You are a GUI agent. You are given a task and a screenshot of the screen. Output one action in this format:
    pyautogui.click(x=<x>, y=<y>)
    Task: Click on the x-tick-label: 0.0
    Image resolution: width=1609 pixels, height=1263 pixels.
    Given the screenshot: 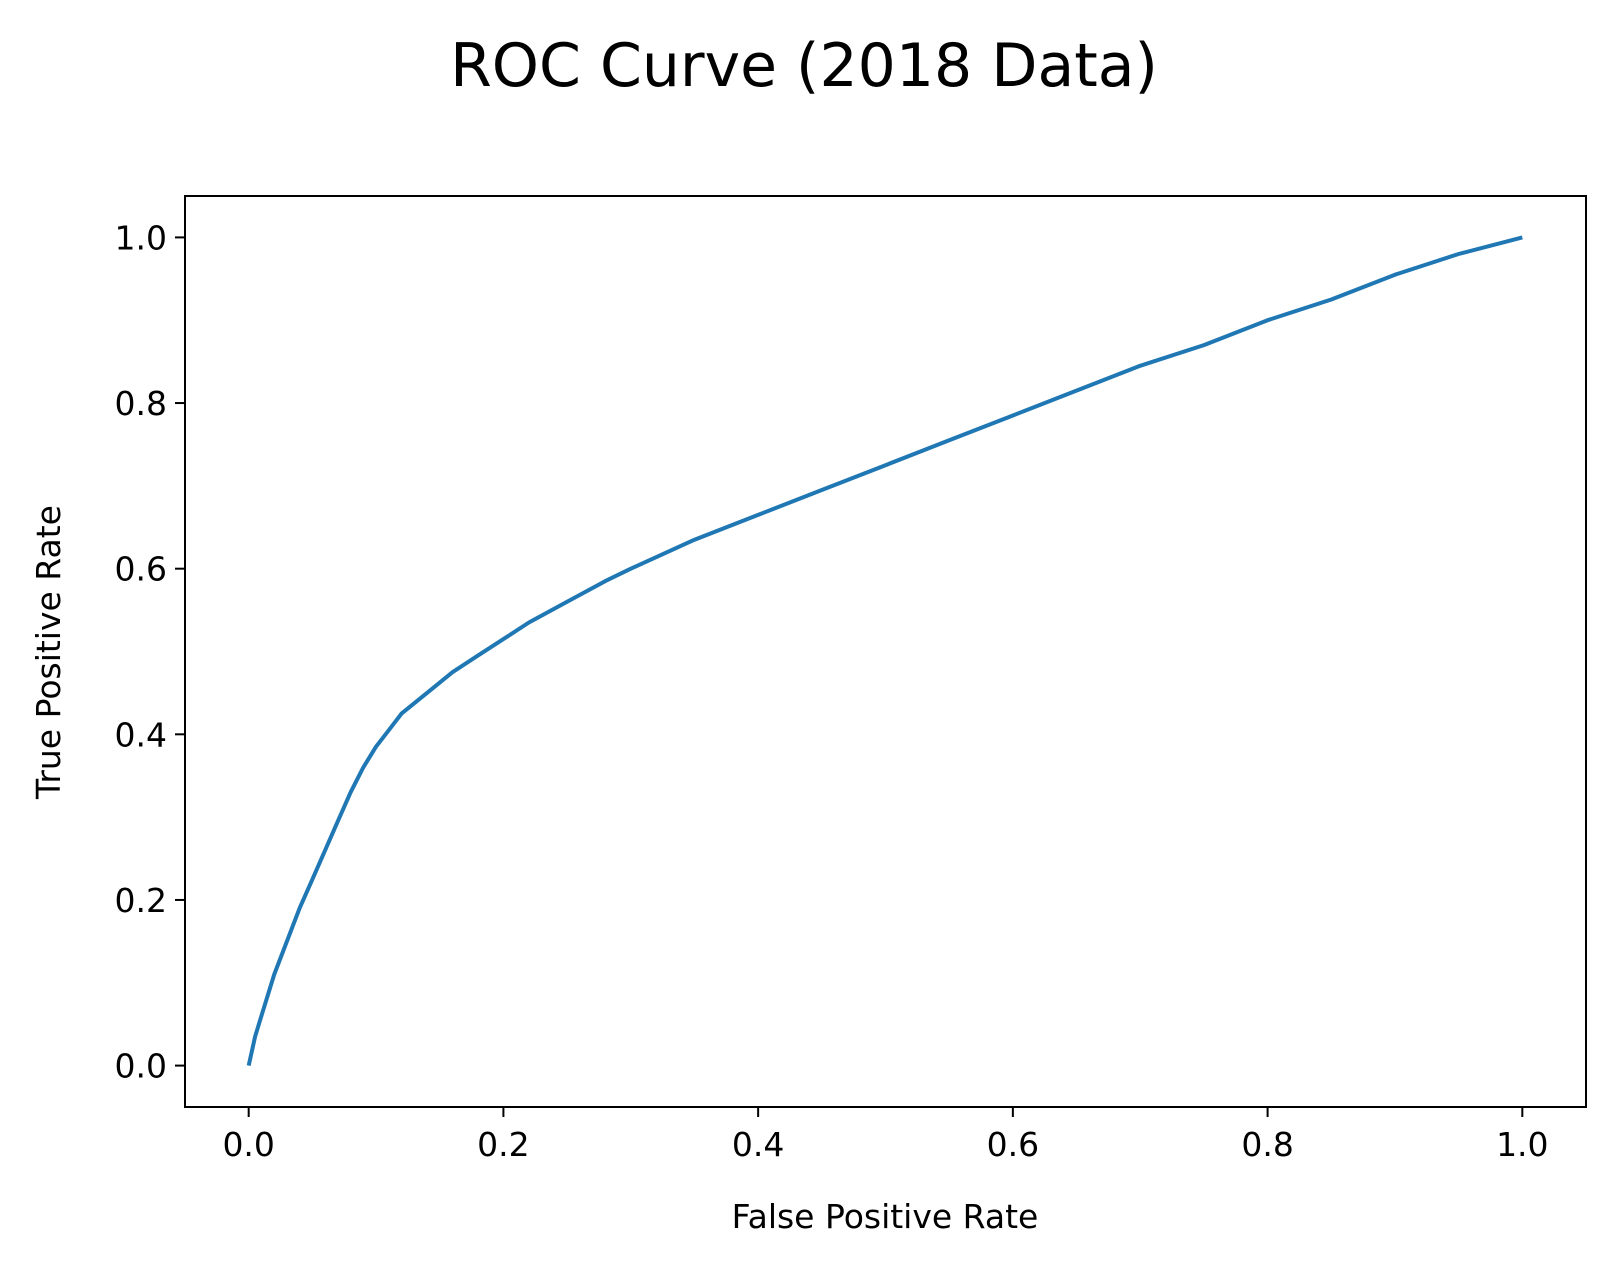 What is the action you would take?
    pyautogui.click(x=248, y=1144)
    